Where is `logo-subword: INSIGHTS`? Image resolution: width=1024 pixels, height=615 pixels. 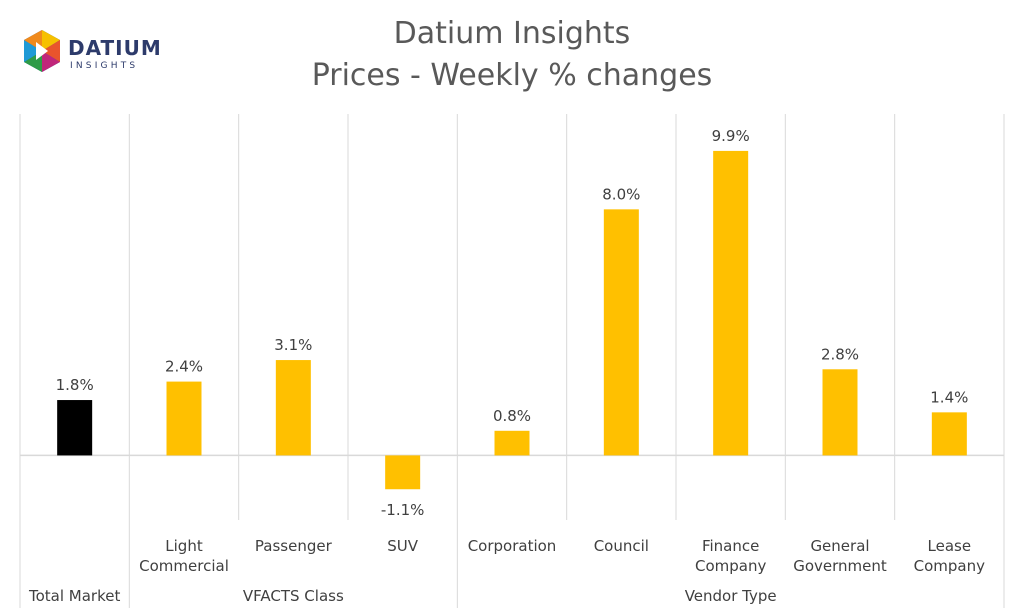 logo-subword: INSIGHTS is located at coordinates (104, 66).